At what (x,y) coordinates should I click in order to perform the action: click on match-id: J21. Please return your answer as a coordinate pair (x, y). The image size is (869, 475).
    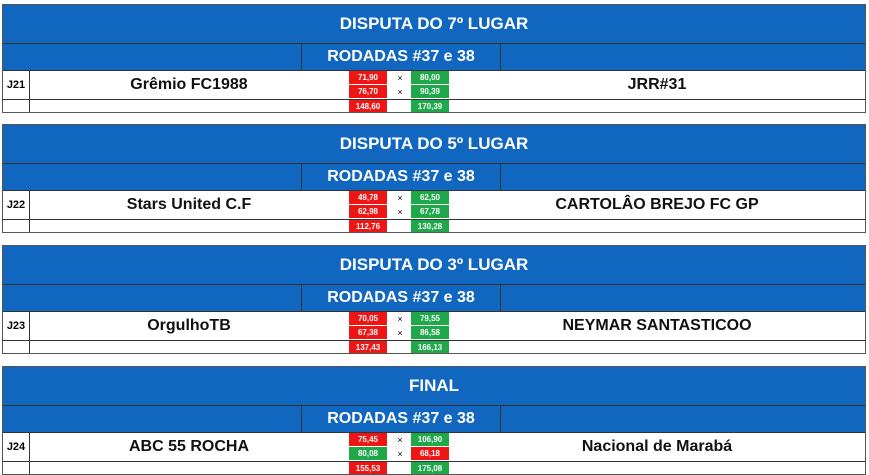
    Looking at the image, I should click on (16, 85).